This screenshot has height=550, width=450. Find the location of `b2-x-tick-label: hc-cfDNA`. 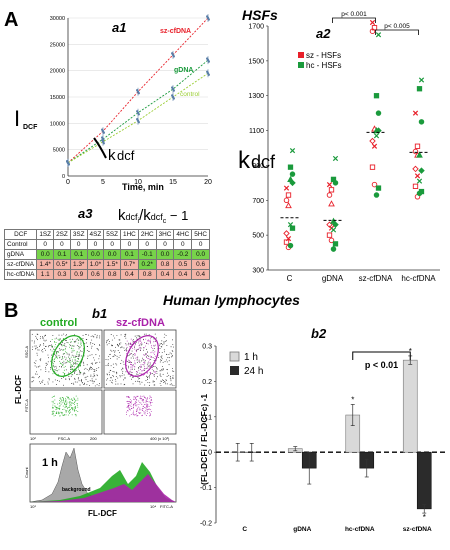

b2-x-tick-label: hc-cfDNA is located at coordinates (360, 529).